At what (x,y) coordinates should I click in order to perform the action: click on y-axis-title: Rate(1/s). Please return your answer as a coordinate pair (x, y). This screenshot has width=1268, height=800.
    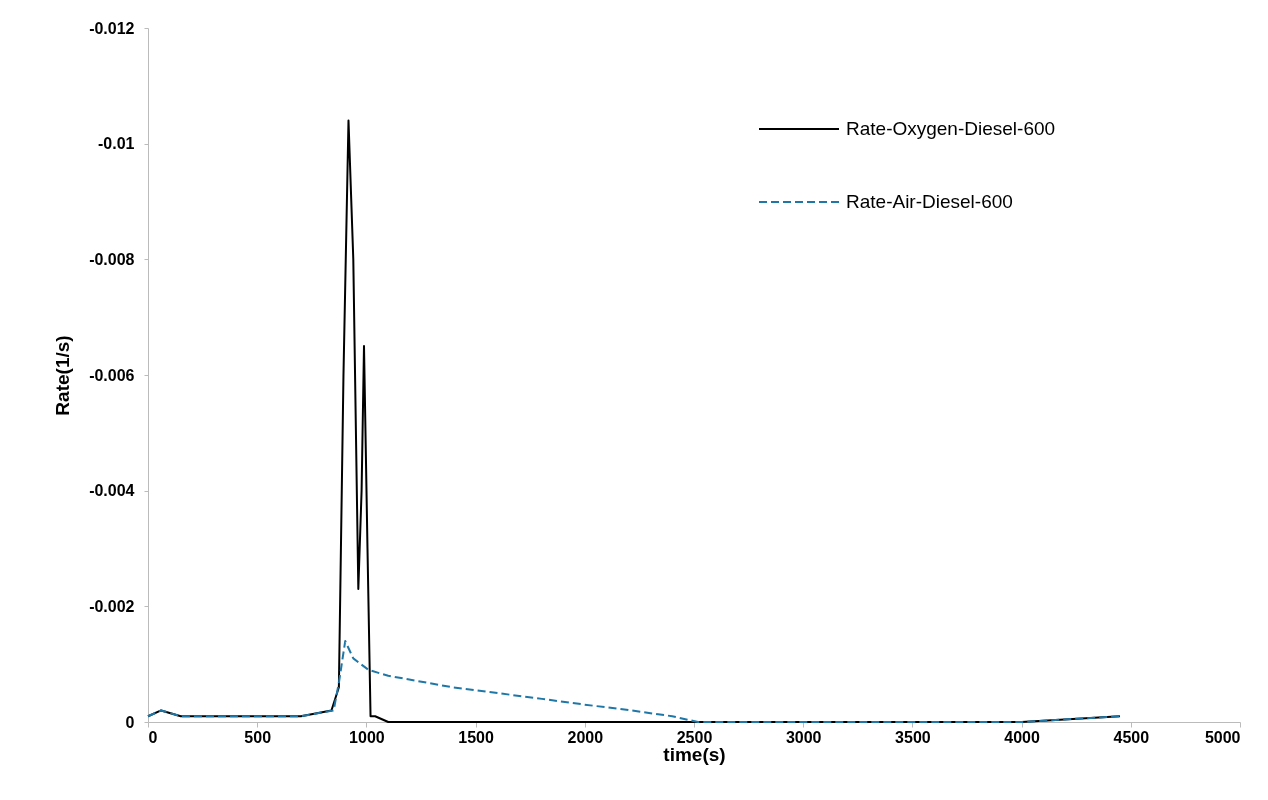
    Looking at the image, I should click on (63, 375).